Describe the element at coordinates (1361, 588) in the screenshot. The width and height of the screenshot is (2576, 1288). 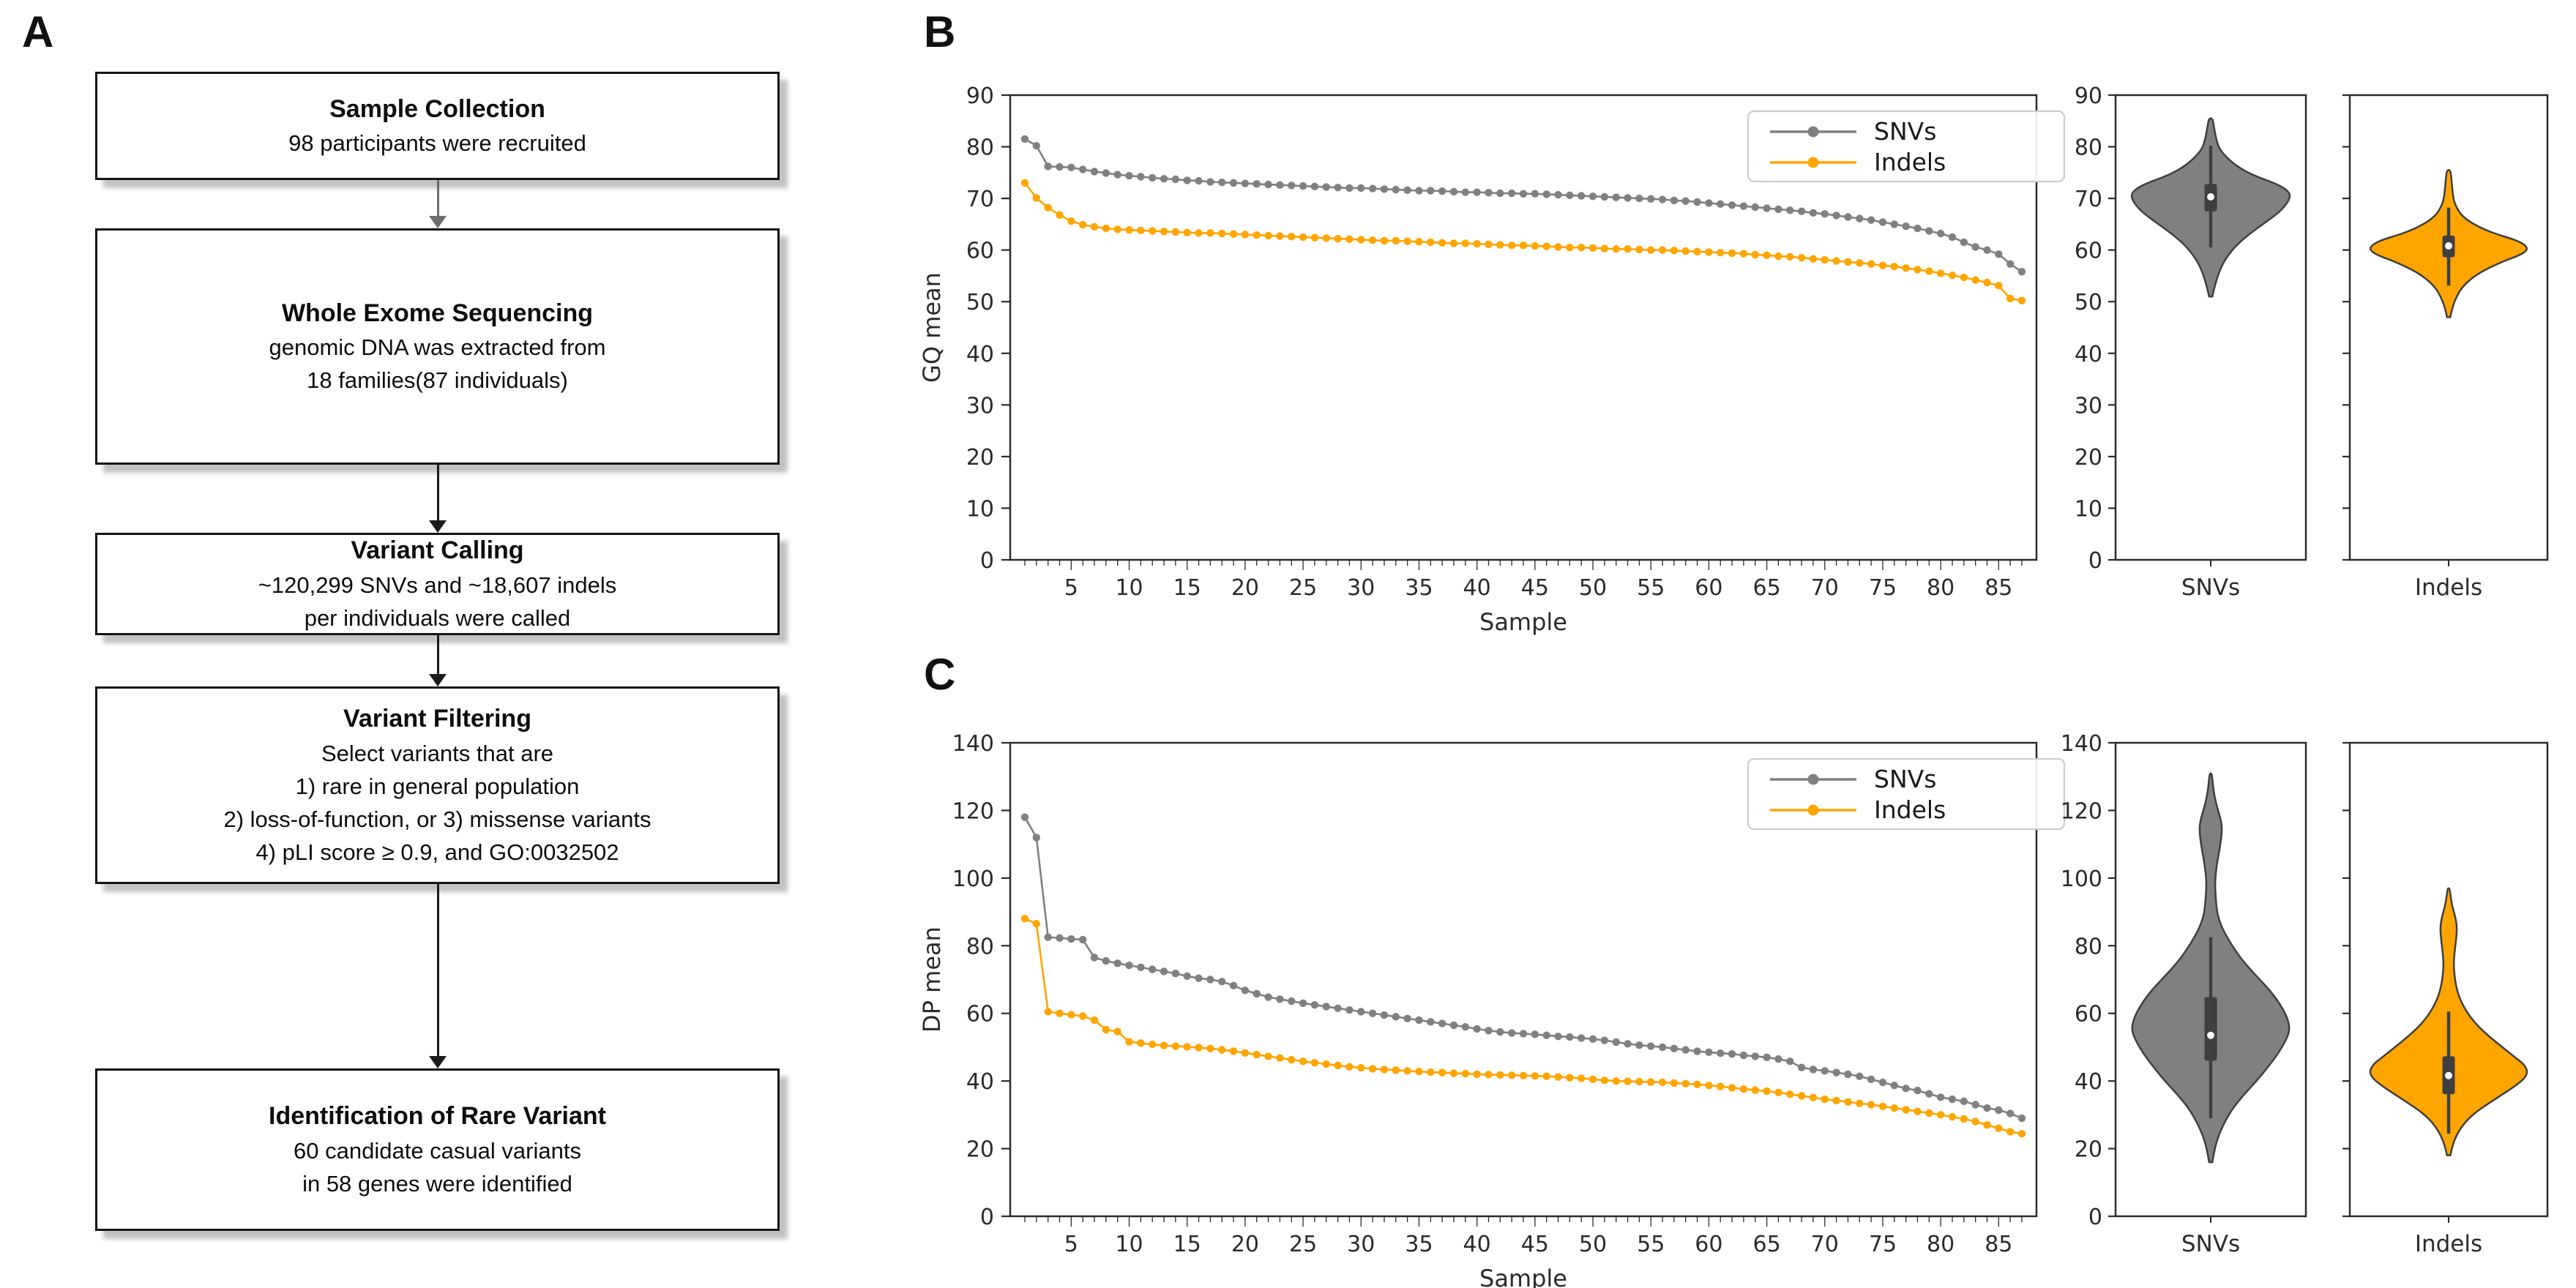
I see `x-tick-label: 30` at that location.